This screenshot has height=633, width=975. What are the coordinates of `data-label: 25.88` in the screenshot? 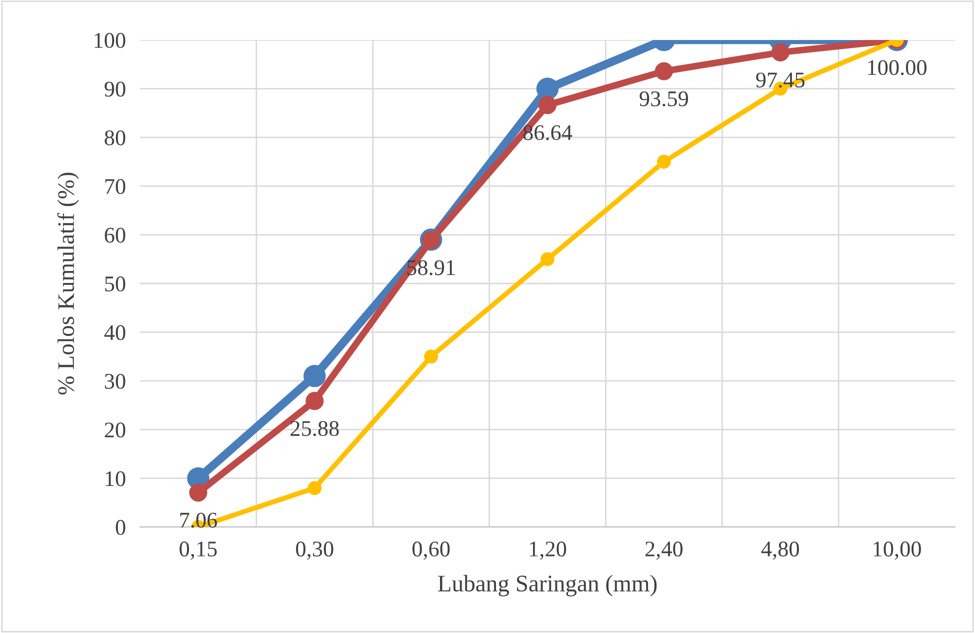 It's located at (314, 428).